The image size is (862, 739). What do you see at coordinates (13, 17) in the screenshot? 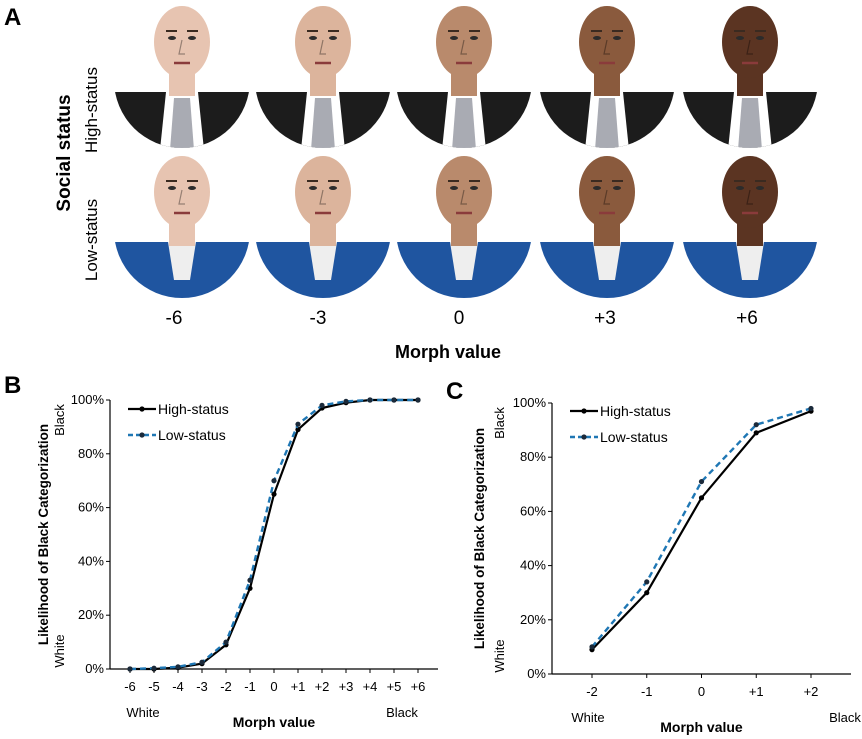
I see `panel-a-letter: A` at bounding box center [13, 17].